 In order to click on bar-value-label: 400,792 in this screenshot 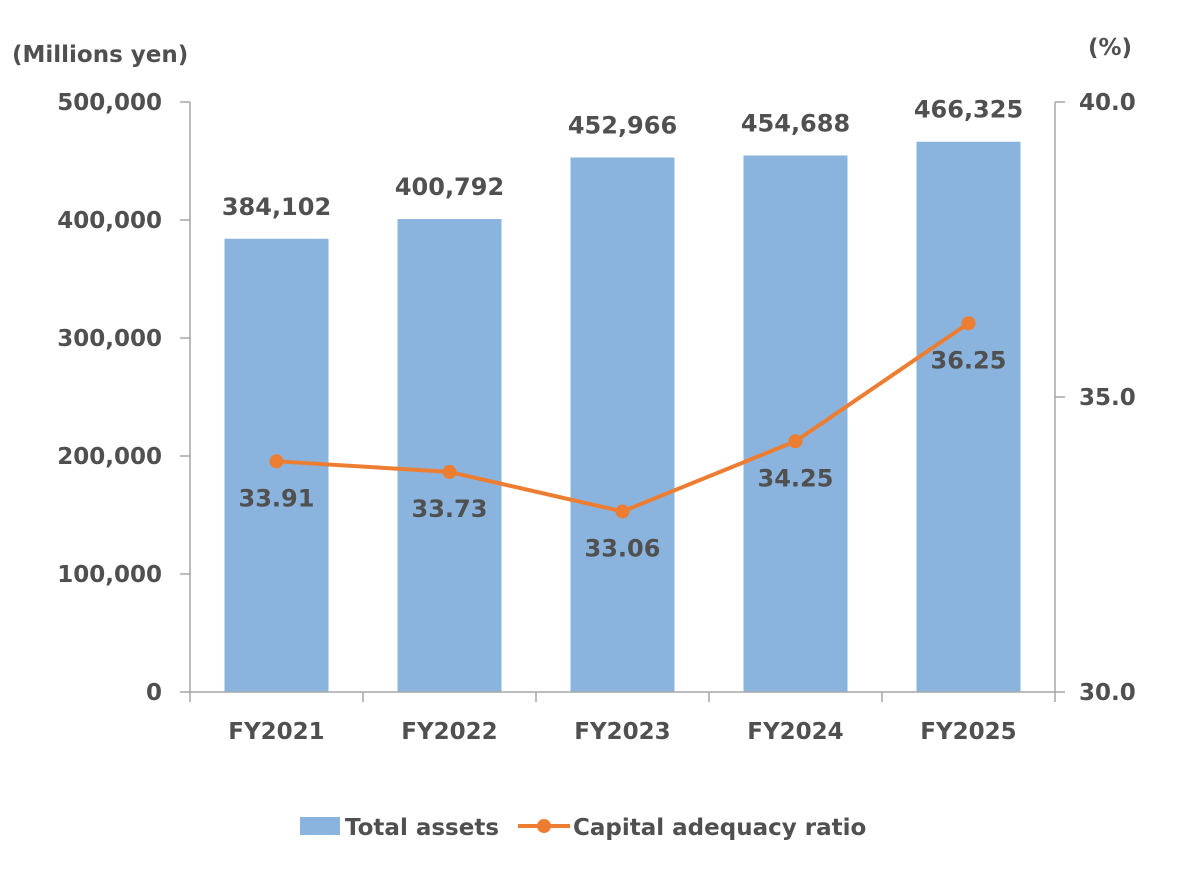, I will do `click(449, 187)`.